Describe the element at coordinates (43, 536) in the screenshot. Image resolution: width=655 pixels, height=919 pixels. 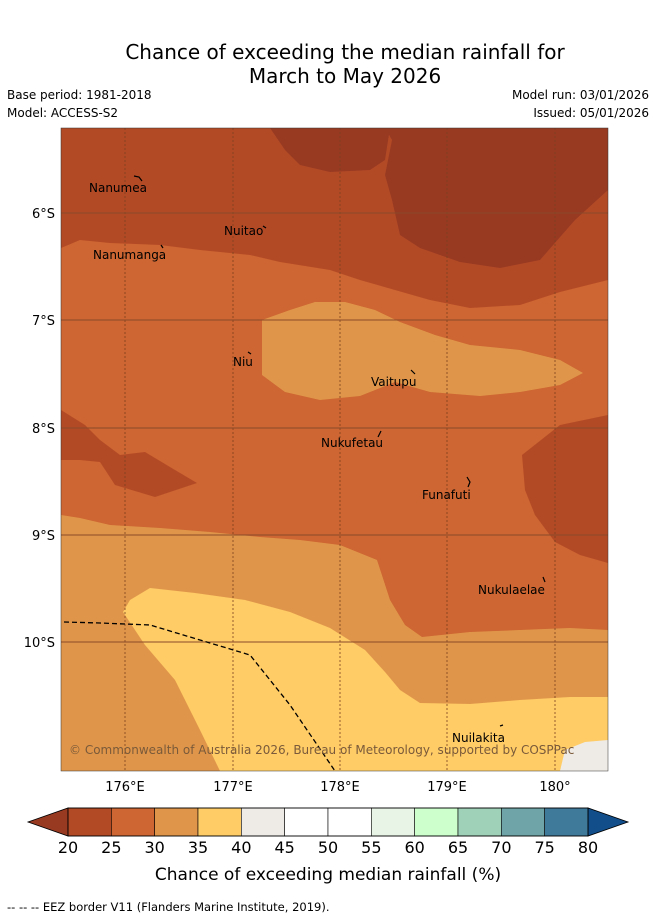
I see `lat-tick-label: 9°S` at that location.